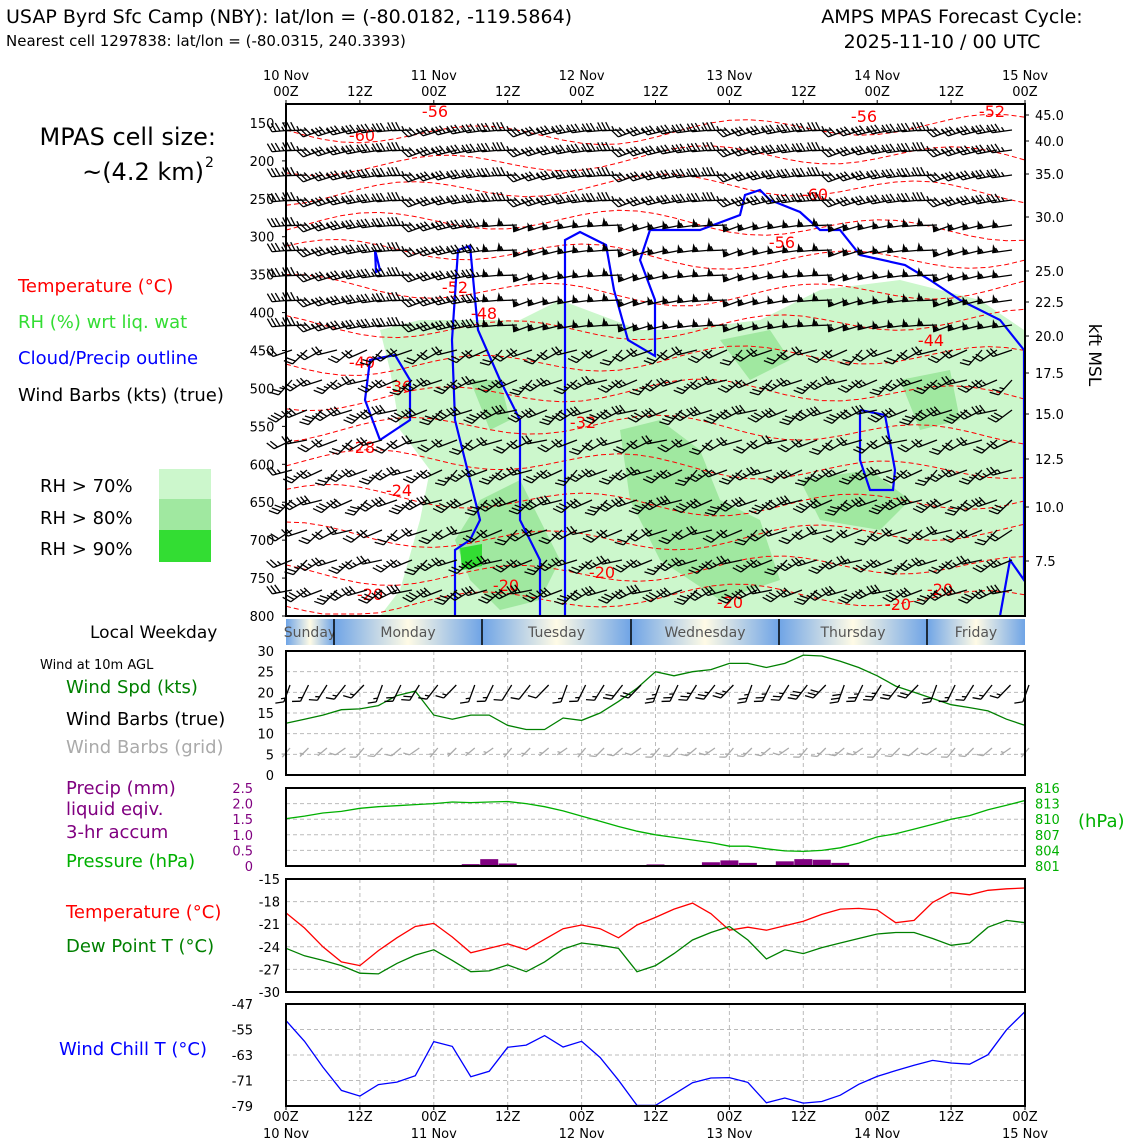 This screenshot has height=1140, width=1140. I want to click on legend-rh90-label: RH > 90%, so click(86, 549).